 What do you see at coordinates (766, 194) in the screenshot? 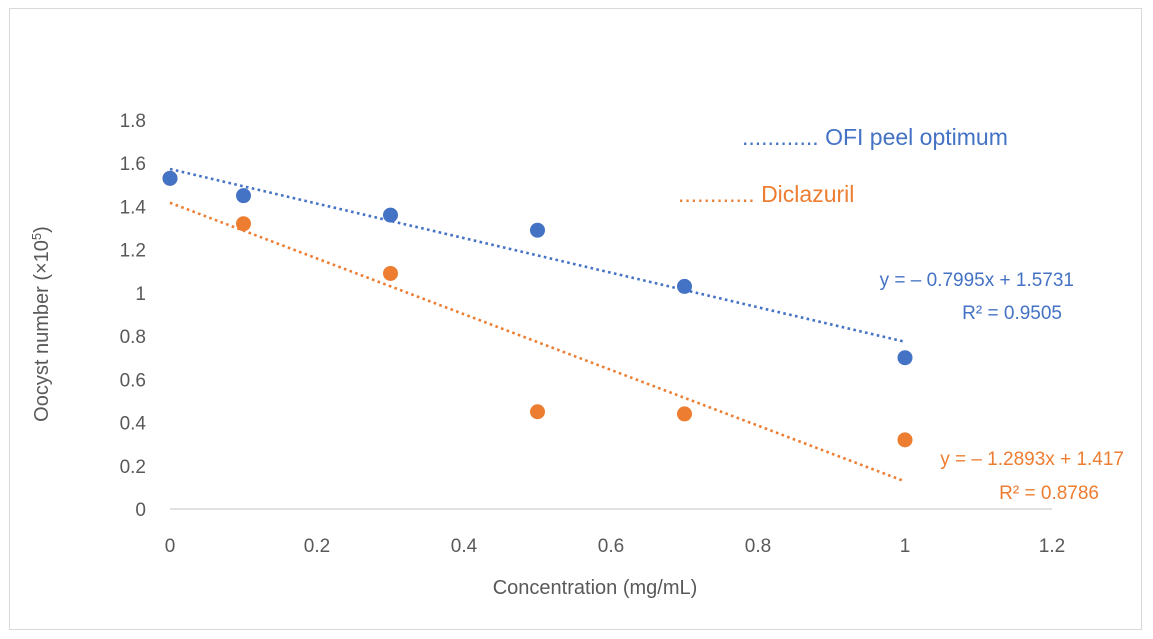
I see `legend-entry-diclazuril: ............ Diclazuril` at bounding box center [766, 194].